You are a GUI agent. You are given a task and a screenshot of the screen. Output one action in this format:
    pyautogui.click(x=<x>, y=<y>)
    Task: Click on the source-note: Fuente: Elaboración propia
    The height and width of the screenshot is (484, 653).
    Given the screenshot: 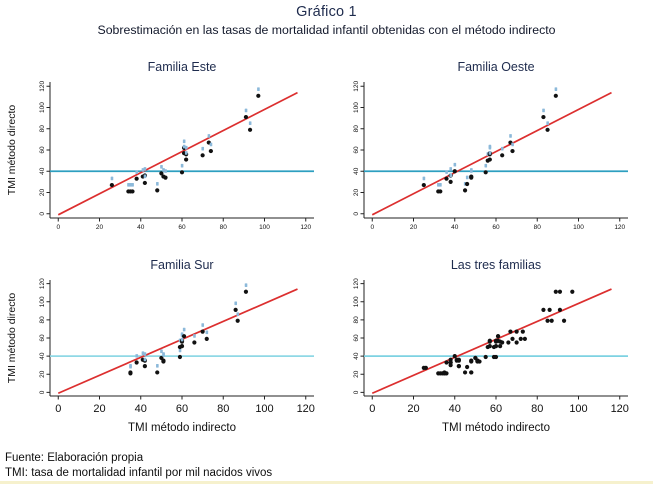 What is the action you would take?
    pyautogui.click(x=74, y=458)
    